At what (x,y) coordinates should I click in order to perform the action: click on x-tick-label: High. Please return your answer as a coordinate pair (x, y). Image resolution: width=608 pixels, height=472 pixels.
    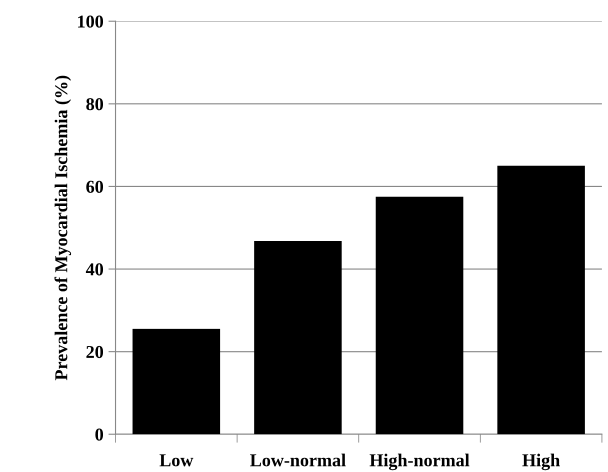
    Looking at the image, I should click on (541, 462).